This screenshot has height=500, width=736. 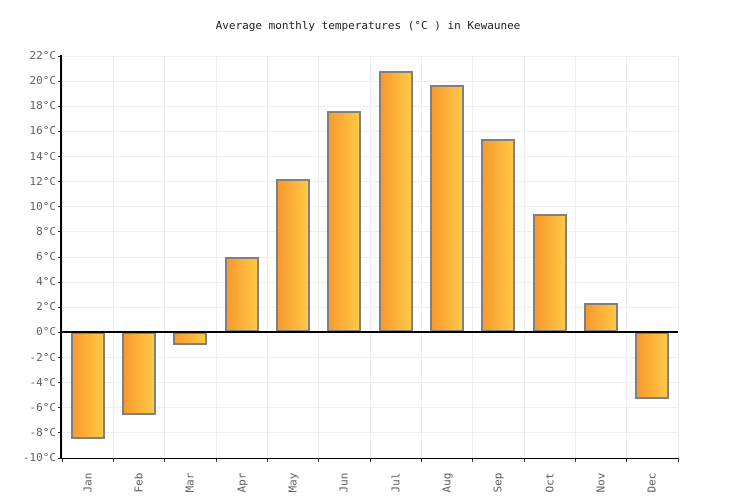 I want to click on y-axis-tick-label: 18°C, so click(x=43, y=106).